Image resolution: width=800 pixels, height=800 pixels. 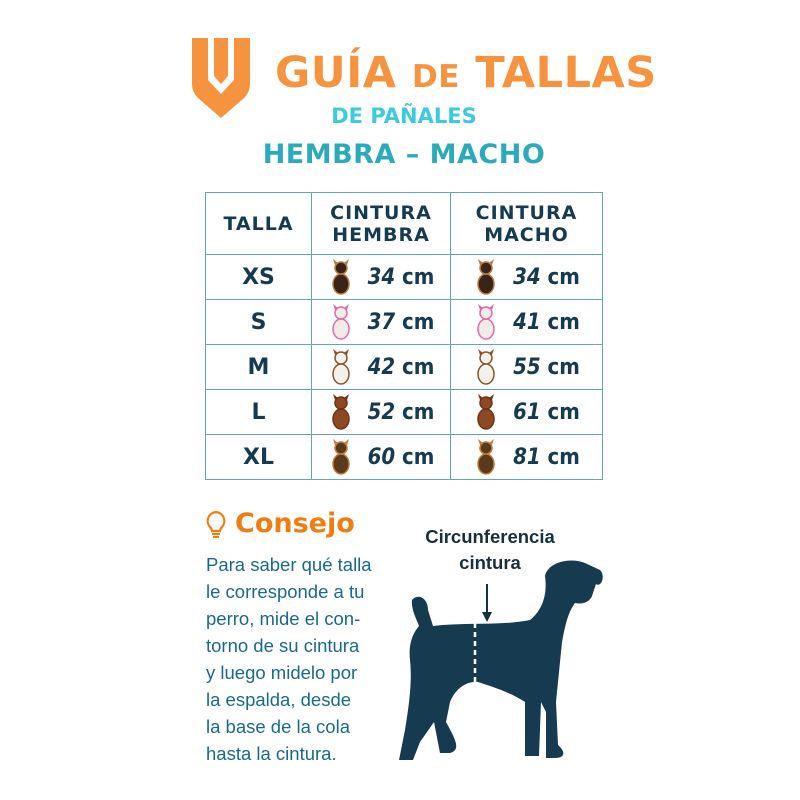 I want to click on tip-title: Consejo, so click(x=295, y=523).